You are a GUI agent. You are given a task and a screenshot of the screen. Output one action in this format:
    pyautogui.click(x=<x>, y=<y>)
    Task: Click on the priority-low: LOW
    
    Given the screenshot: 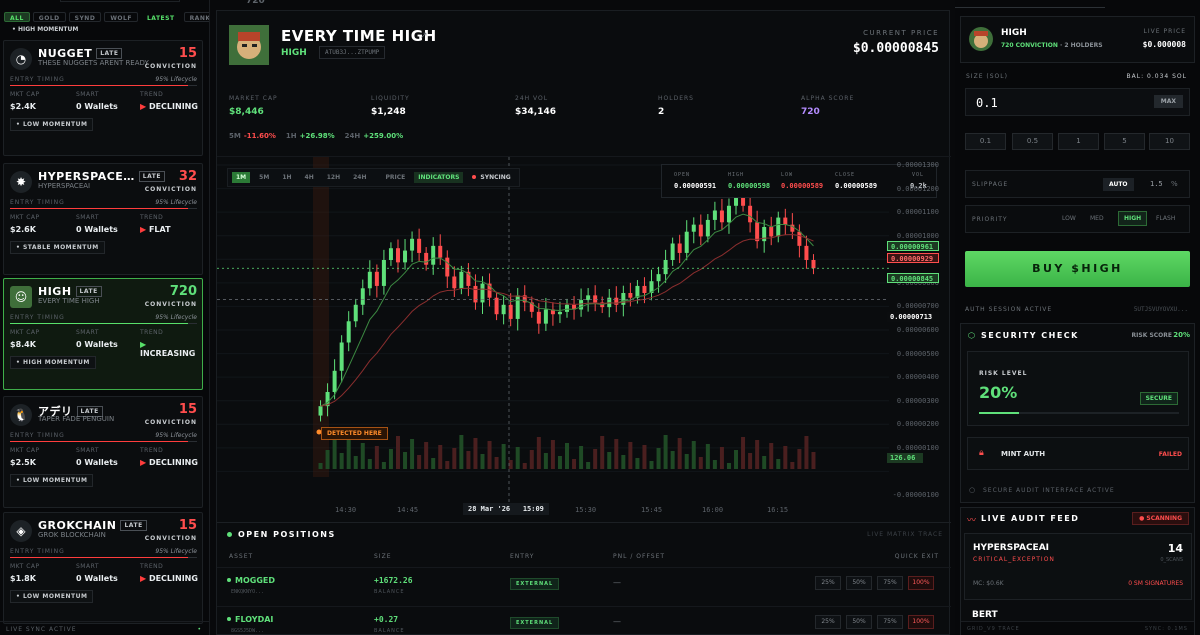 What is the action you would take?
    pyautogui.click(x=1069, y=218)
    